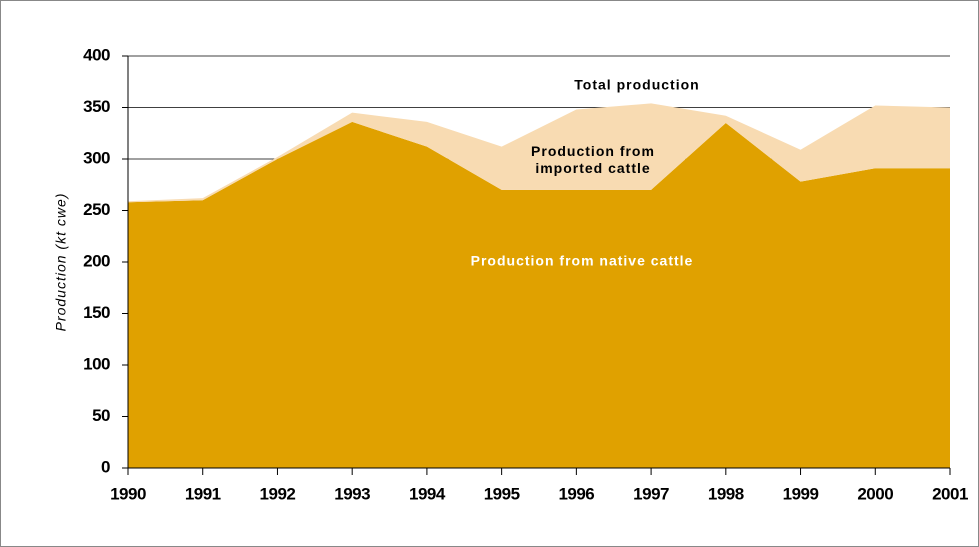  Describe the element at coordinates (203, 493) in the screenshot. I see `x-tick-label: 1991` at that location.